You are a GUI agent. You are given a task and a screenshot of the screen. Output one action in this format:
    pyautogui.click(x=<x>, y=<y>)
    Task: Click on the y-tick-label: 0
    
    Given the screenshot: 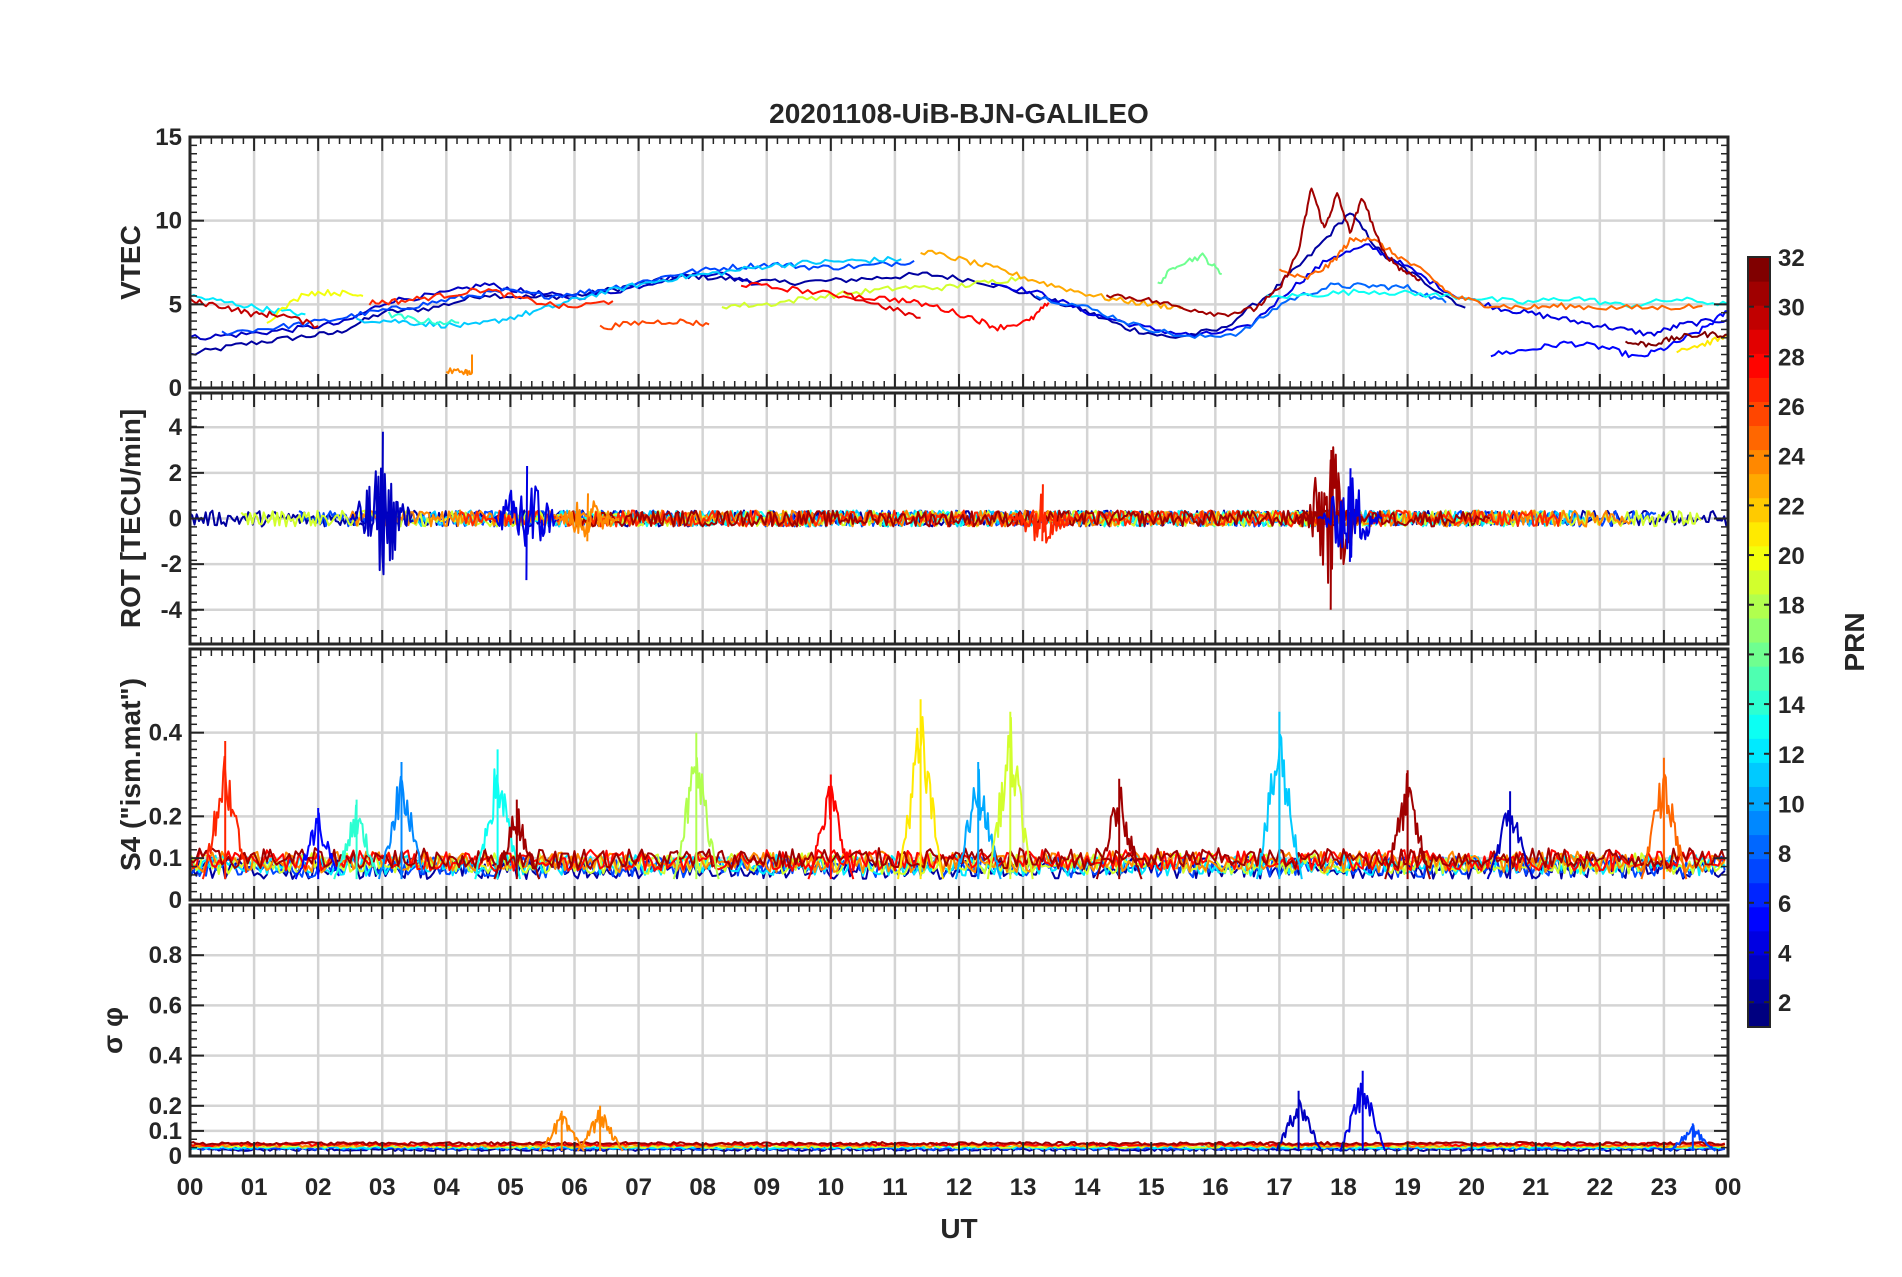 What is the action you would take?
    pyautogui.click(x=175, y=519)
    